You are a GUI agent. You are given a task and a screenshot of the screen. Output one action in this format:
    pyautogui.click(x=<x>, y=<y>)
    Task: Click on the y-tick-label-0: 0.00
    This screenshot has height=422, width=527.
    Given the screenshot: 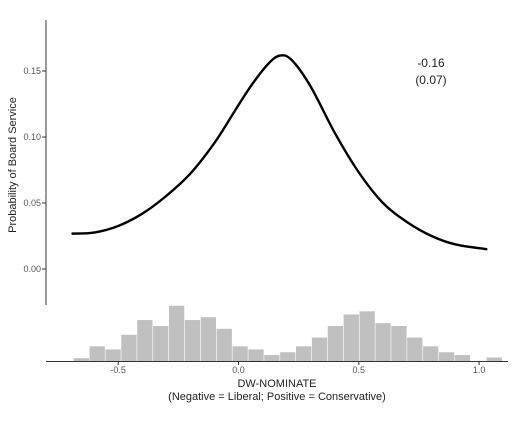 What is the action you would take?
    pyautogui.click(x=32, y=269)
    